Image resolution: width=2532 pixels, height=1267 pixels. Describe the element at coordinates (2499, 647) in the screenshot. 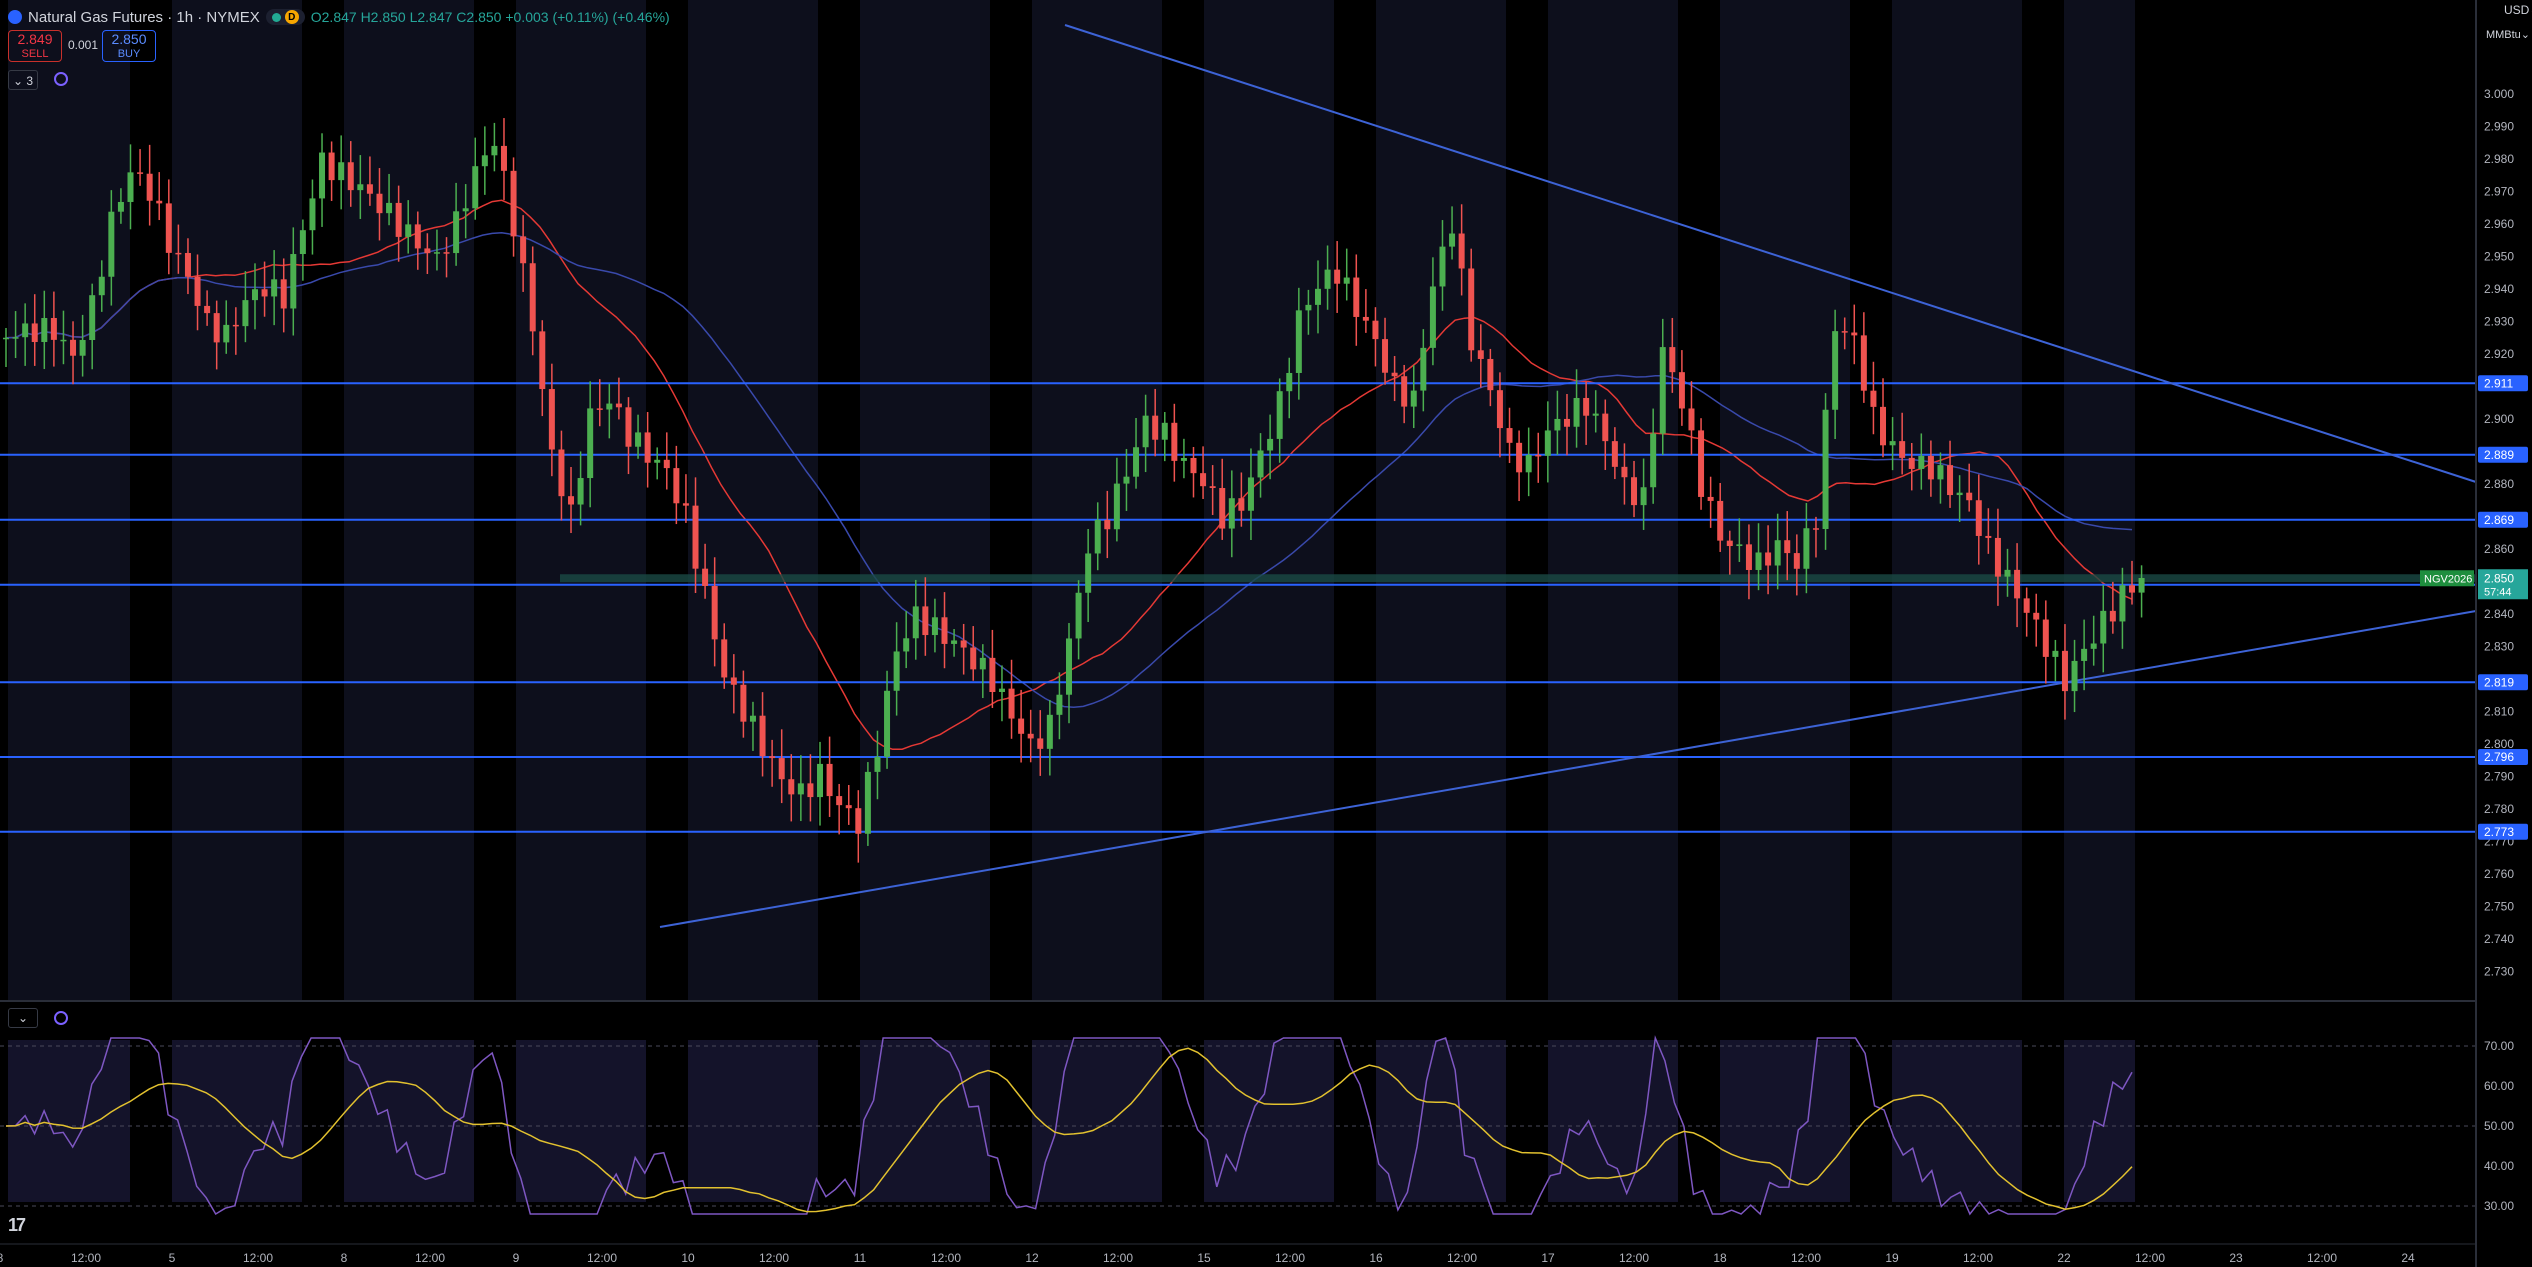

I see `price-tick-label: 2.830` at that location.